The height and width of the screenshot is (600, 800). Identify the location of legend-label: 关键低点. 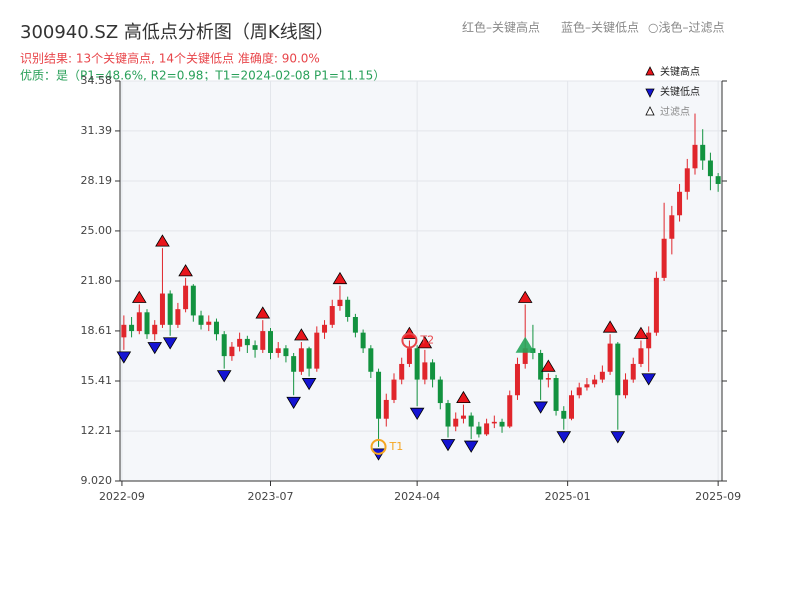
(680, 91).